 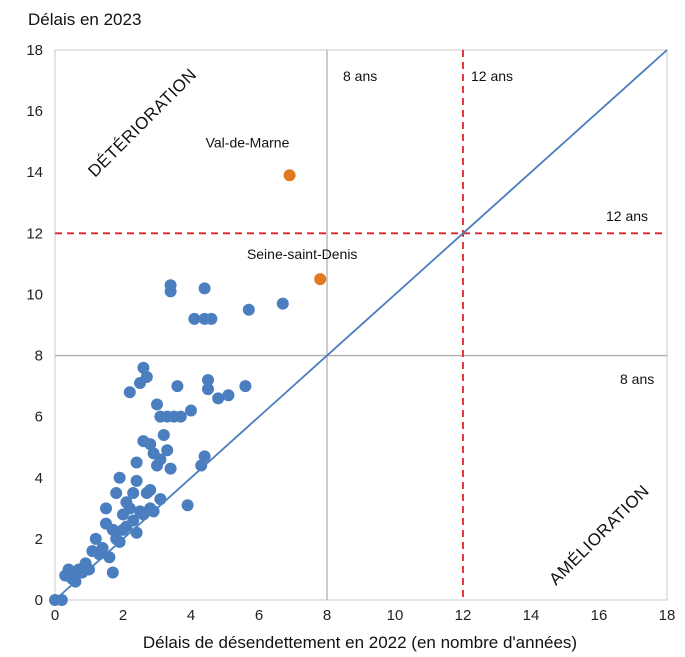 I want to click on zone-label-amelioration: AMÉLIORATION, so click(x=599, y=535).